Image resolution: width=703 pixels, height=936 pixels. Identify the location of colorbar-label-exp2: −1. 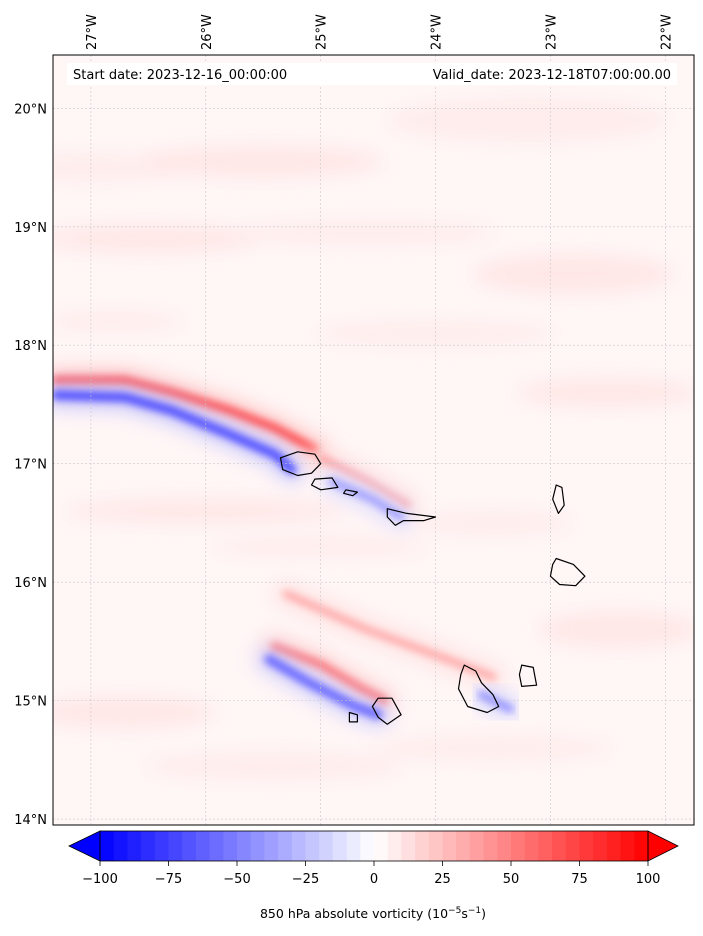
(474, 911).